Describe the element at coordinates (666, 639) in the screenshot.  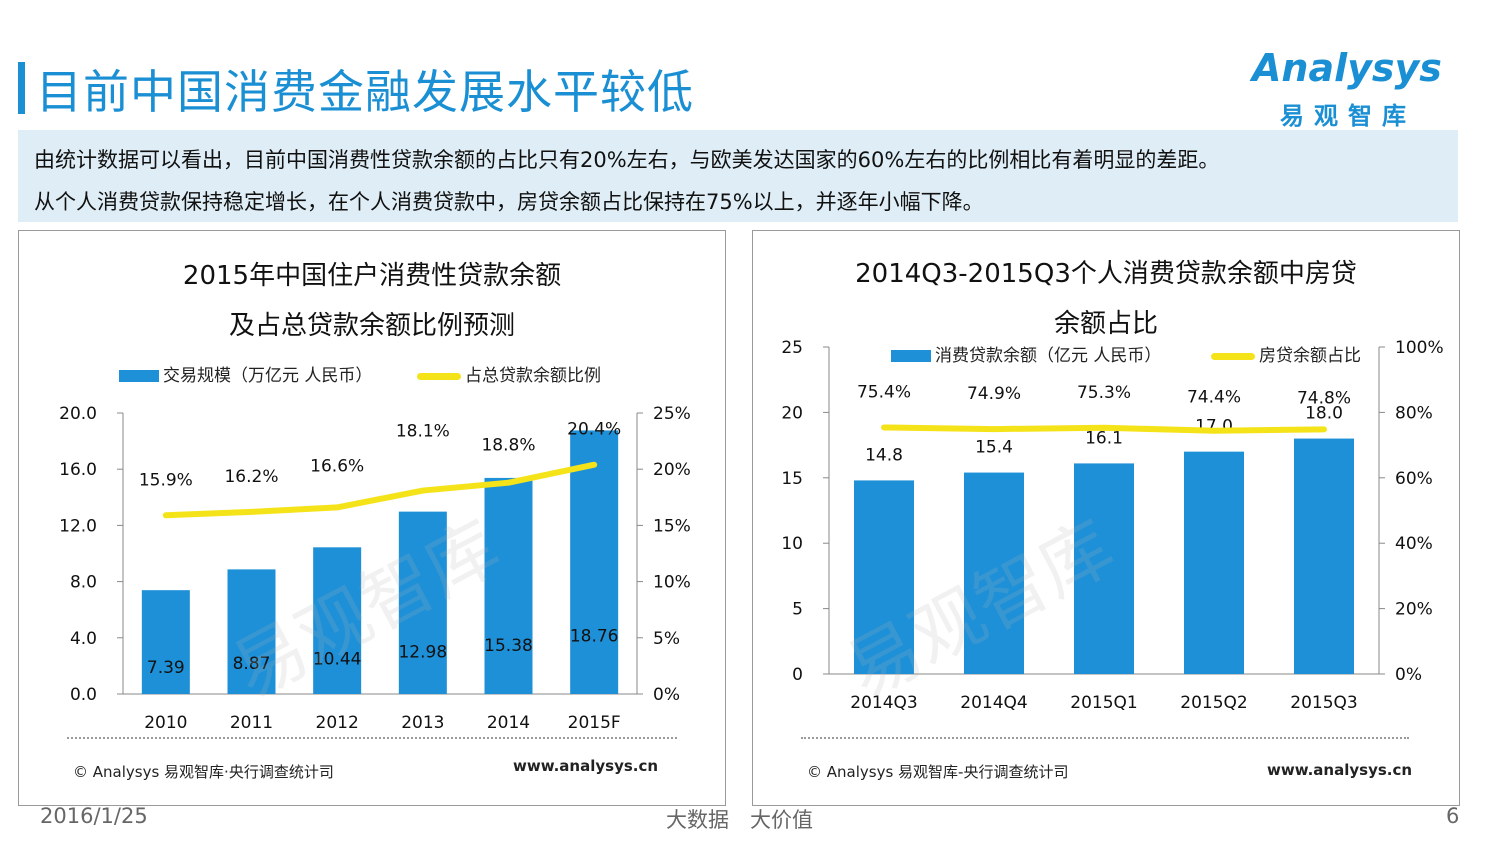
I see `y-tick-label-right: 5%` at that location.